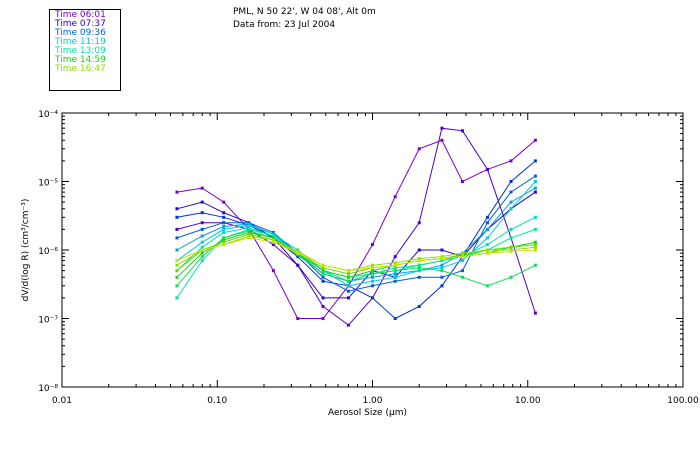  Describe the element at coordinates (80, 33) in the screenshot. I see `legend-entry: Time 09:36` at that location.